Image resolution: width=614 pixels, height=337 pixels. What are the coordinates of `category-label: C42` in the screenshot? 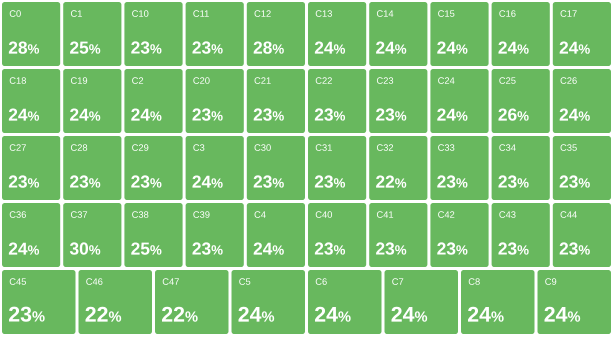 It's located at (446, 214).